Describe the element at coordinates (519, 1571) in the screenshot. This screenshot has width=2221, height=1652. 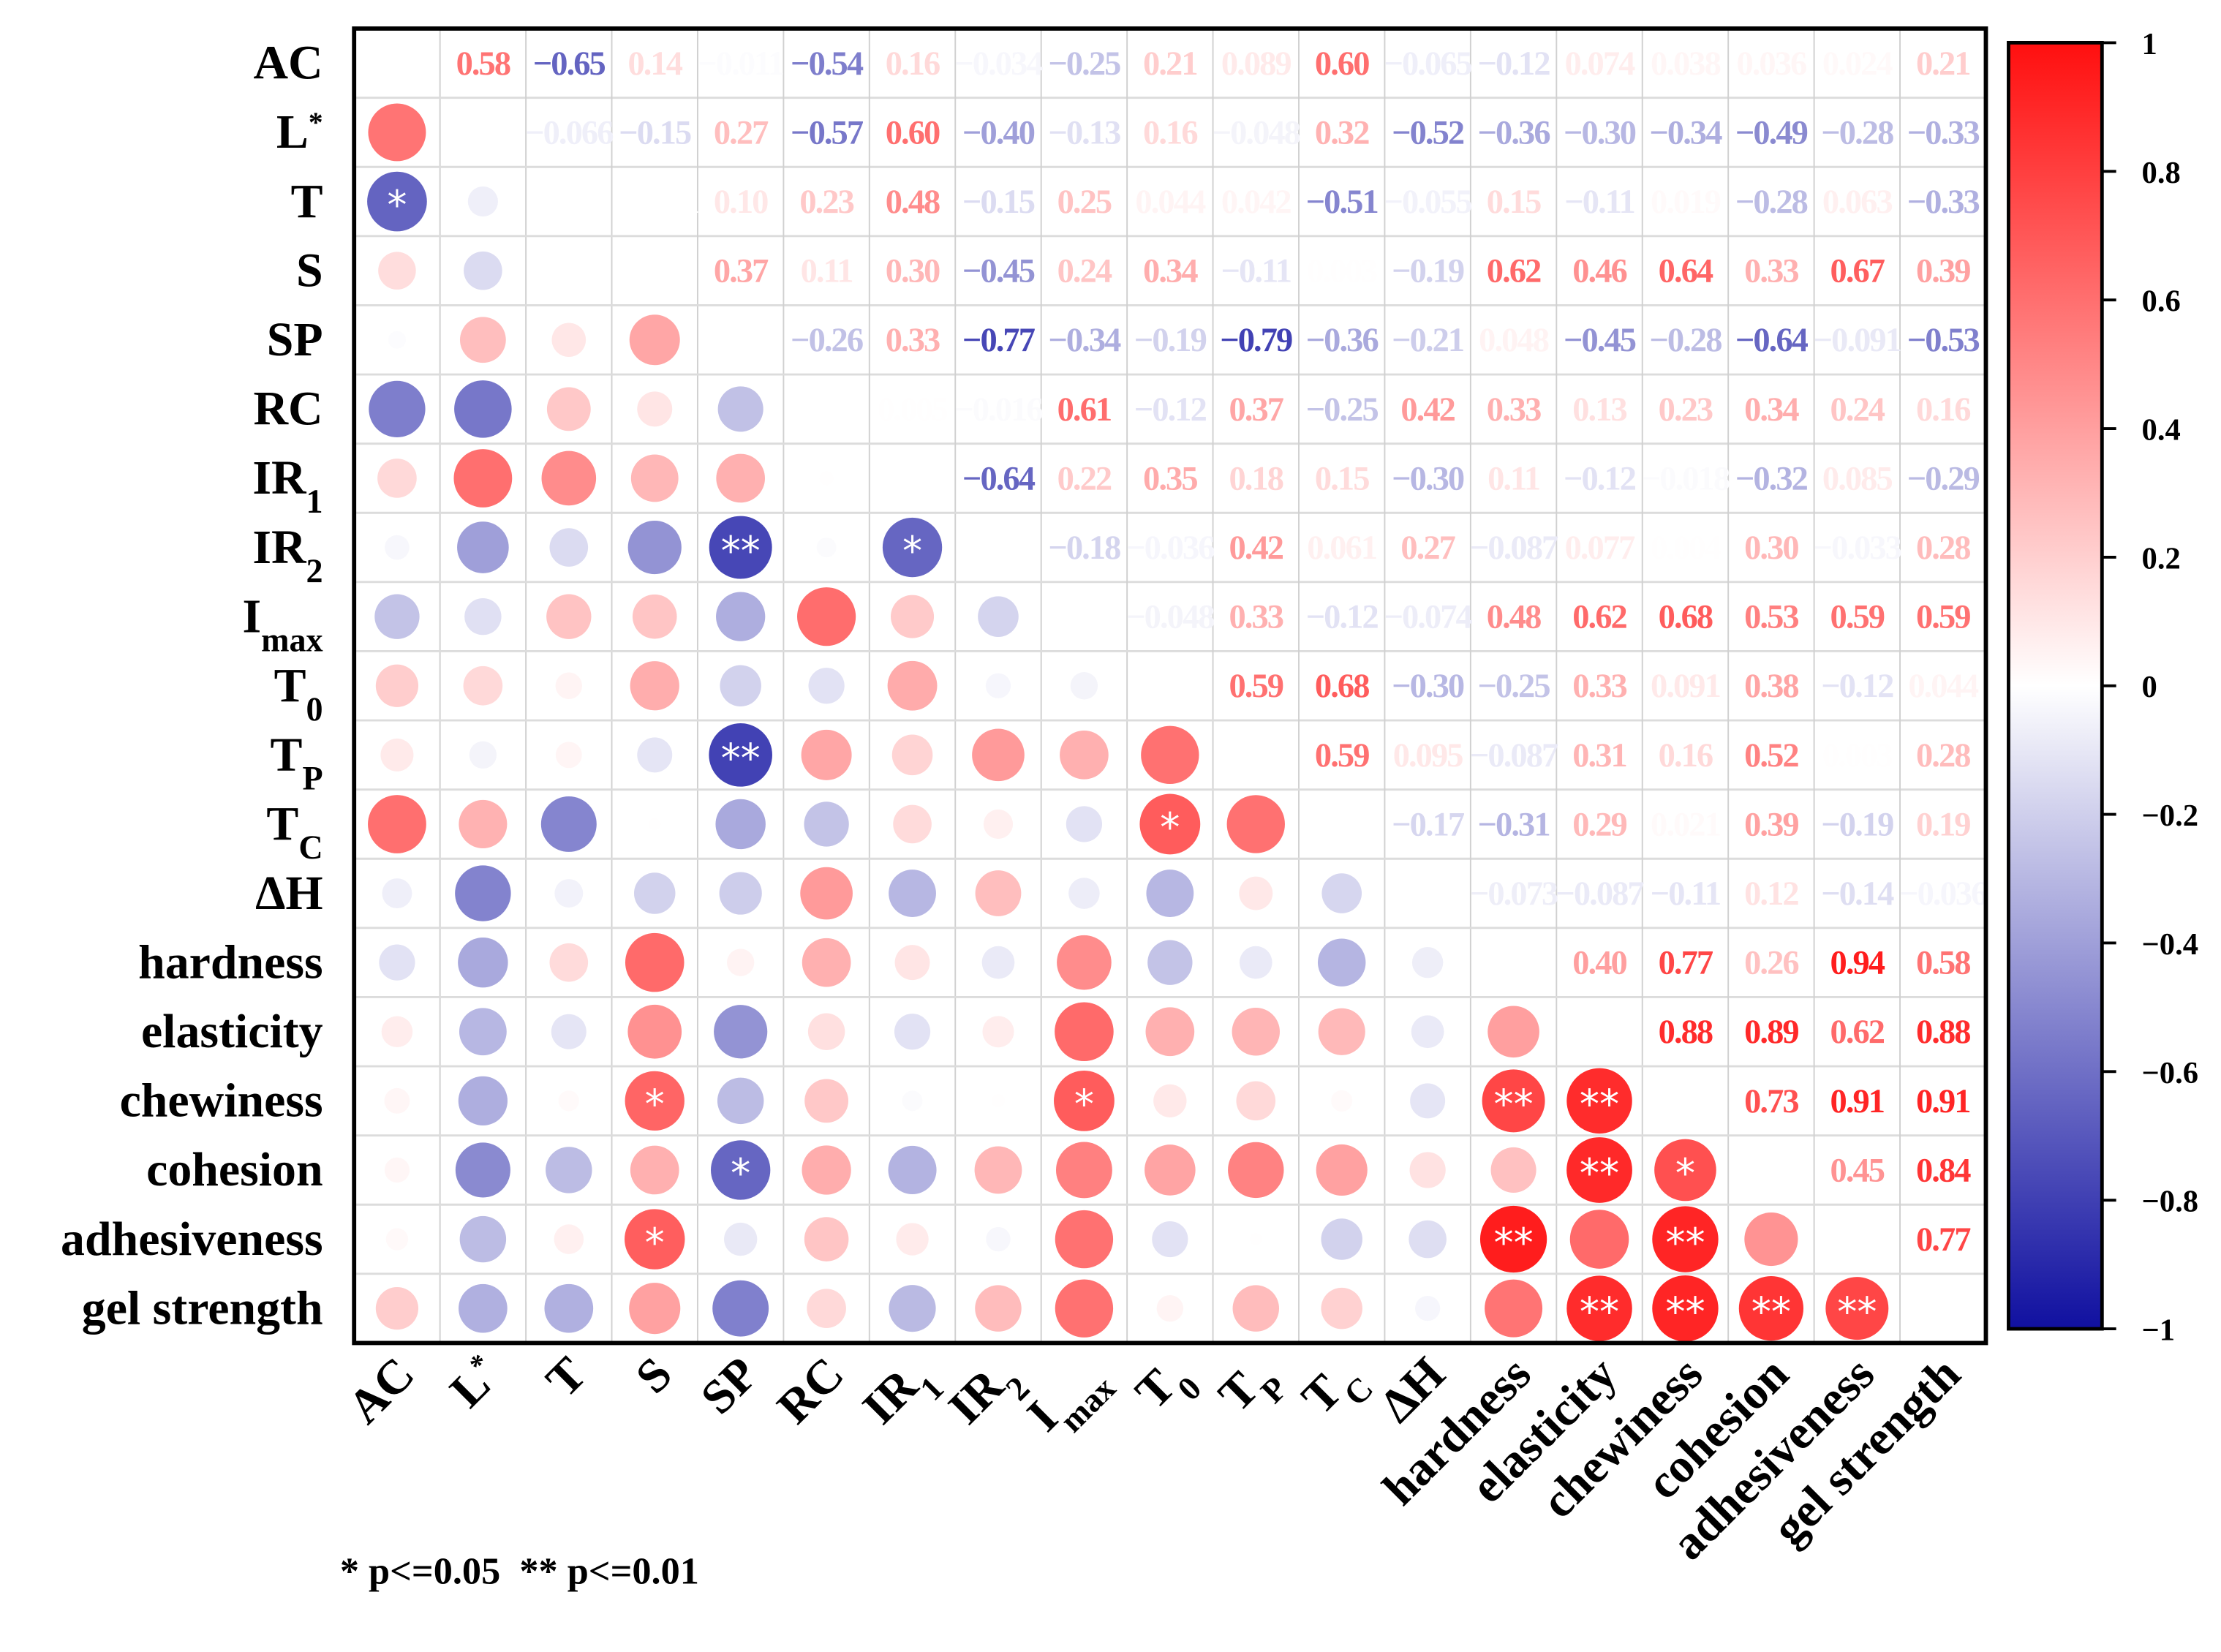
I see `significance-footnote: * p<=0.05 ** p<=0.01` at that location.